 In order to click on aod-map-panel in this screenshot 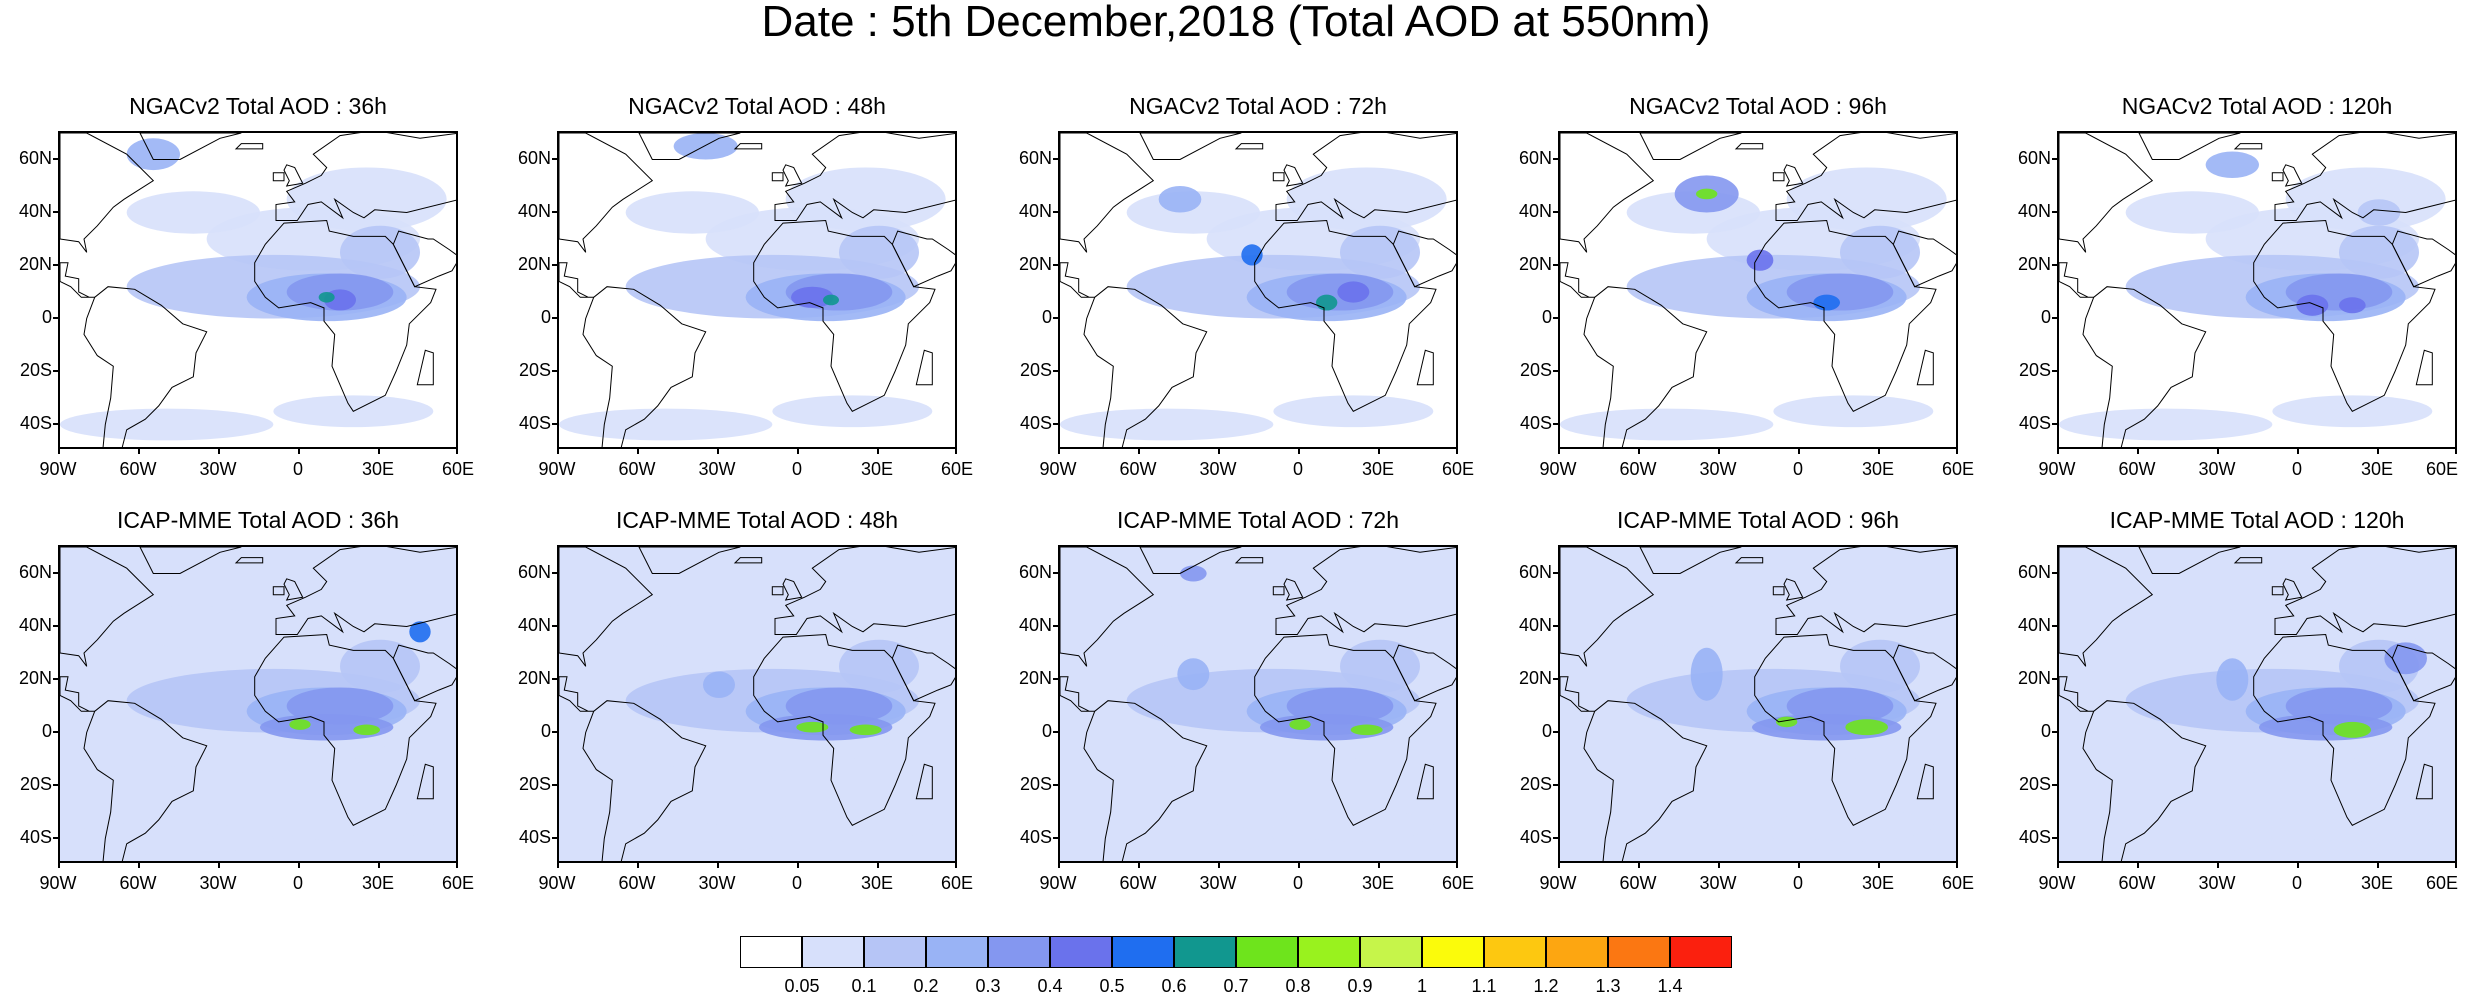, I will do `click(1258, 290)`.